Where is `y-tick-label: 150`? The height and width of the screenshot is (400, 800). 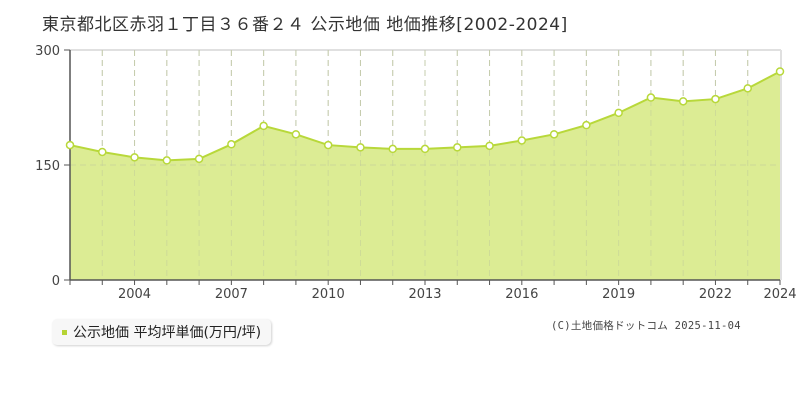 y-tick-label: 150 is located at coordinates (47, 166).